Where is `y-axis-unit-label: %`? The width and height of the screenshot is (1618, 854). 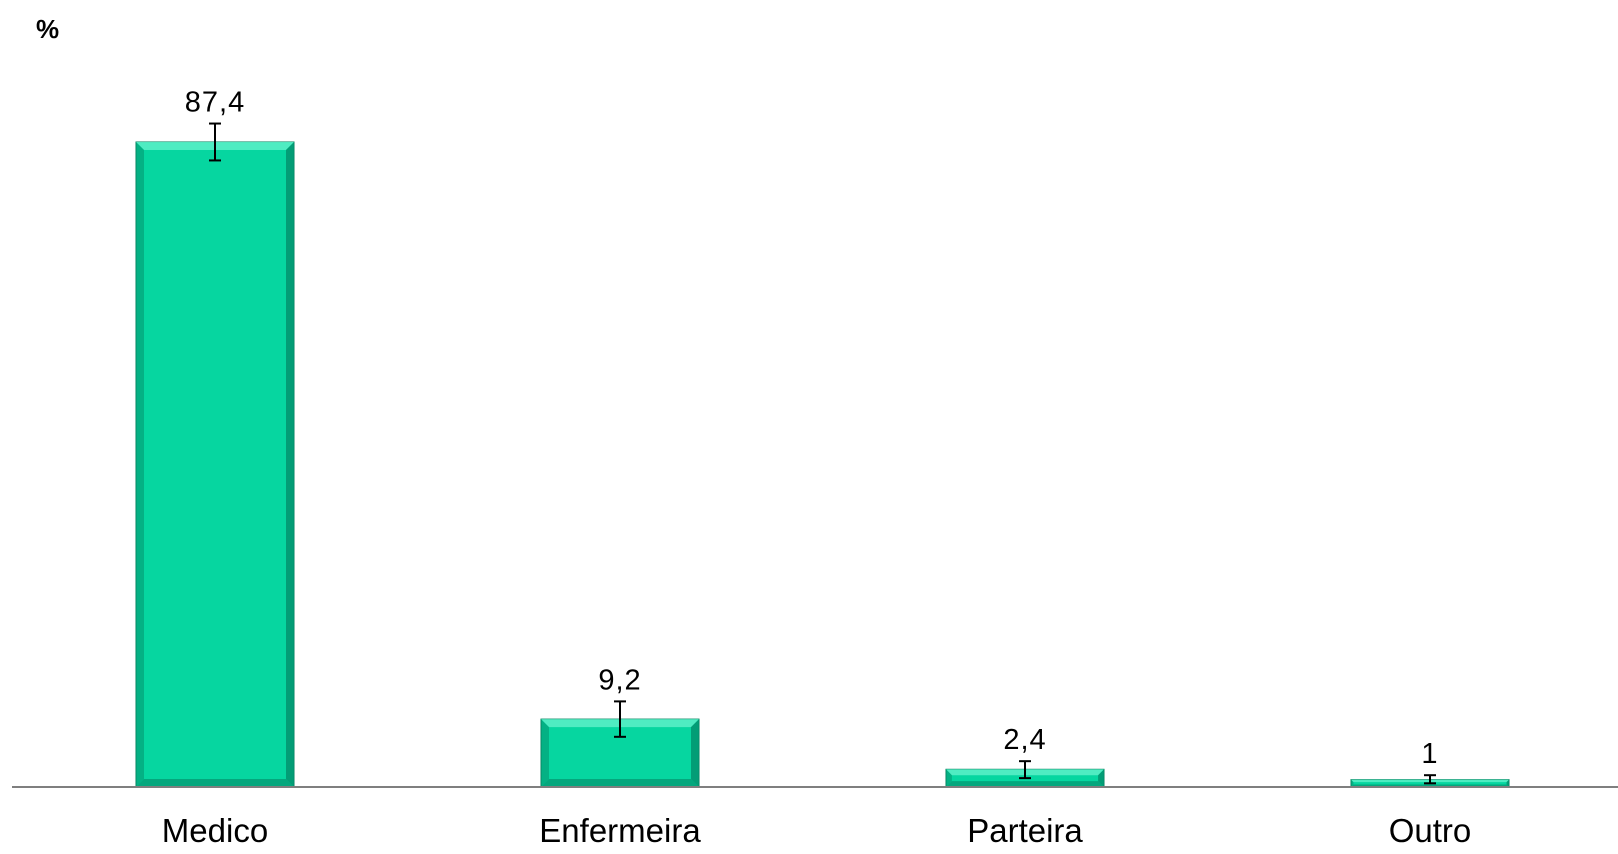
y-axis-unit-label: % is located at coordinates (47, 29).